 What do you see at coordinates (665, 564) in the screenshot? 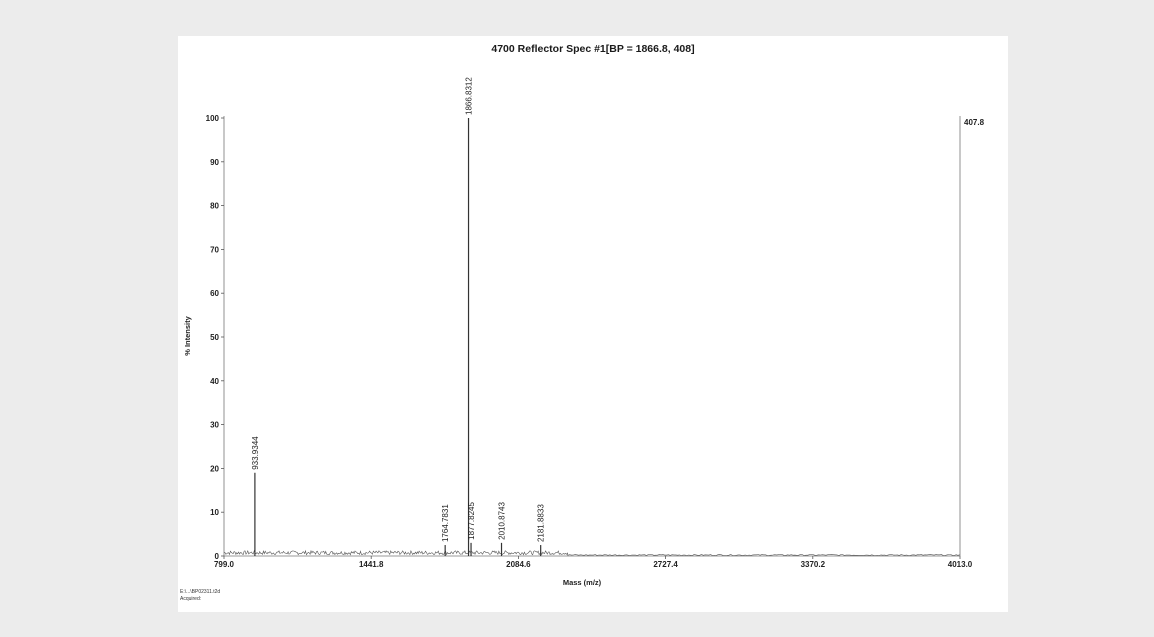
I see `x-tick-label: 2727.4` at bounding box center [665, 564].